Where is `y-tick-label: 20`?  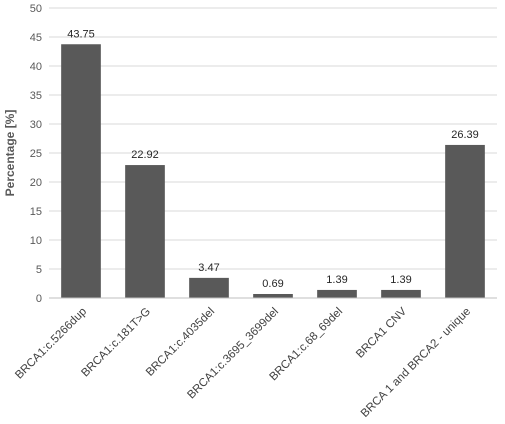
y-tick-label: 20 is located at coordinates (36, 183).